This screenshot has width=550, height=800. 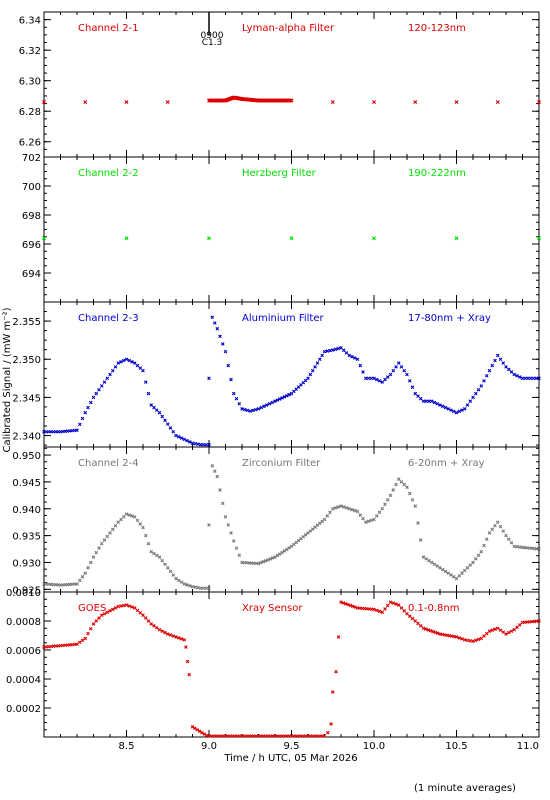 What do you see at coordinates (30, 21) in the screenshot?
I see `y-tick-label: 6.34` at bounding box center [30, 21].